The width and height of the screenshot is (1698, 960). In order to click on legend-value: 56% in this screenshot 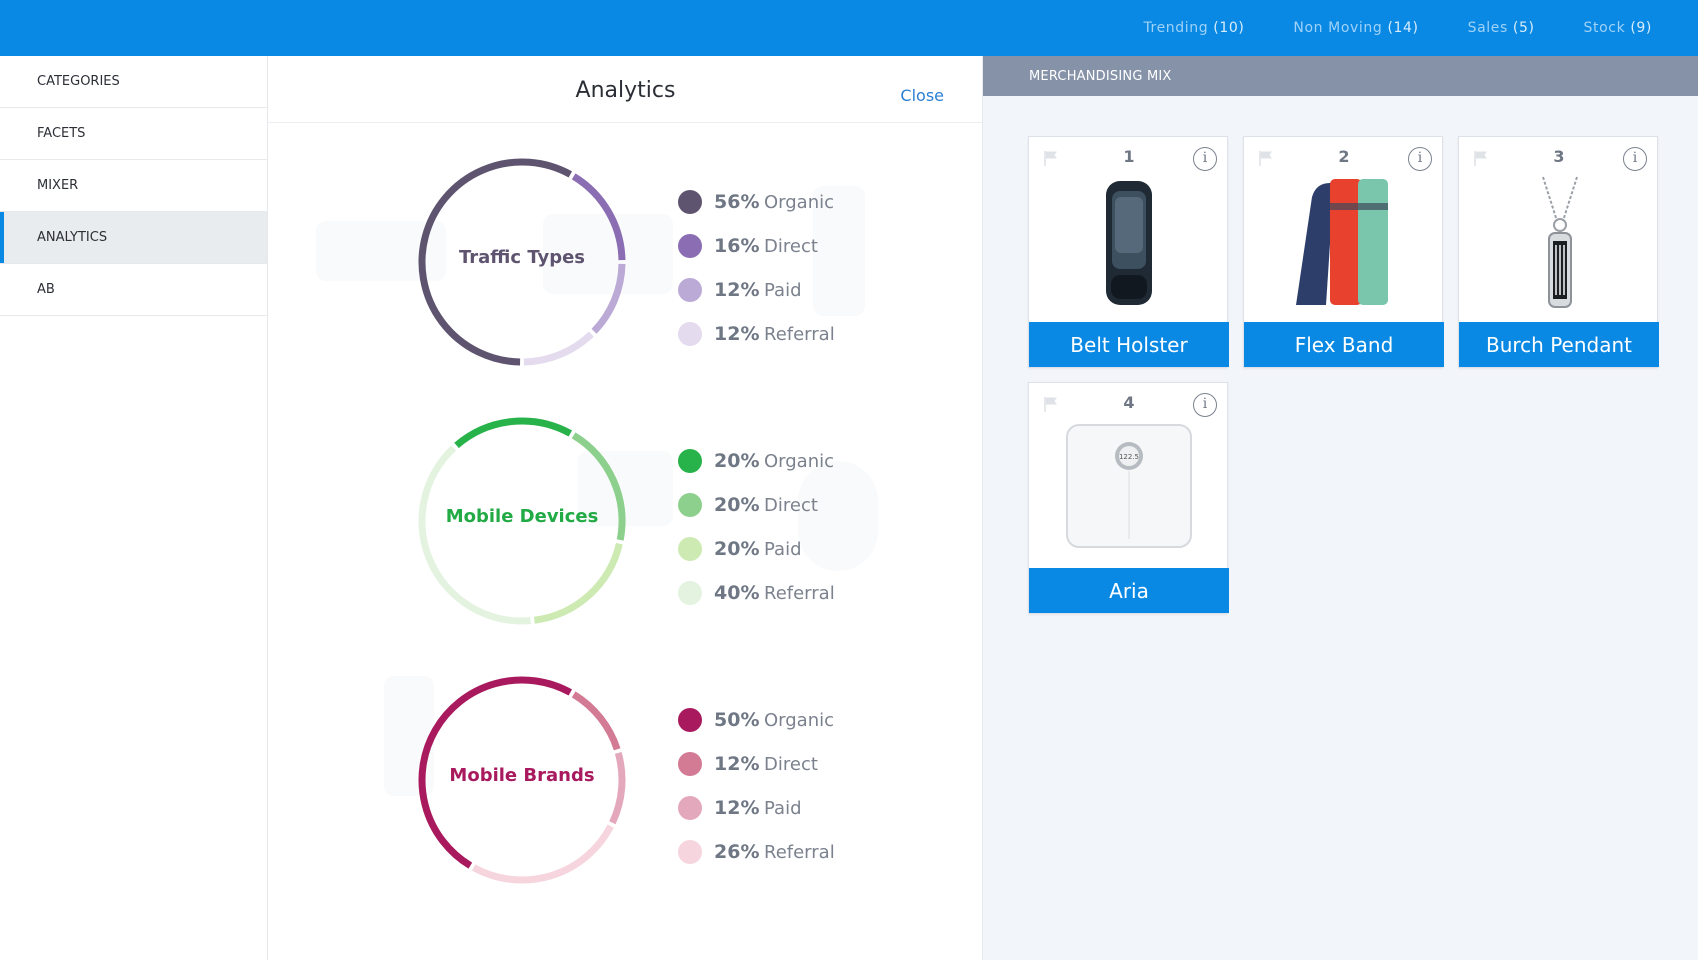, I will do `click(737, 202)`.